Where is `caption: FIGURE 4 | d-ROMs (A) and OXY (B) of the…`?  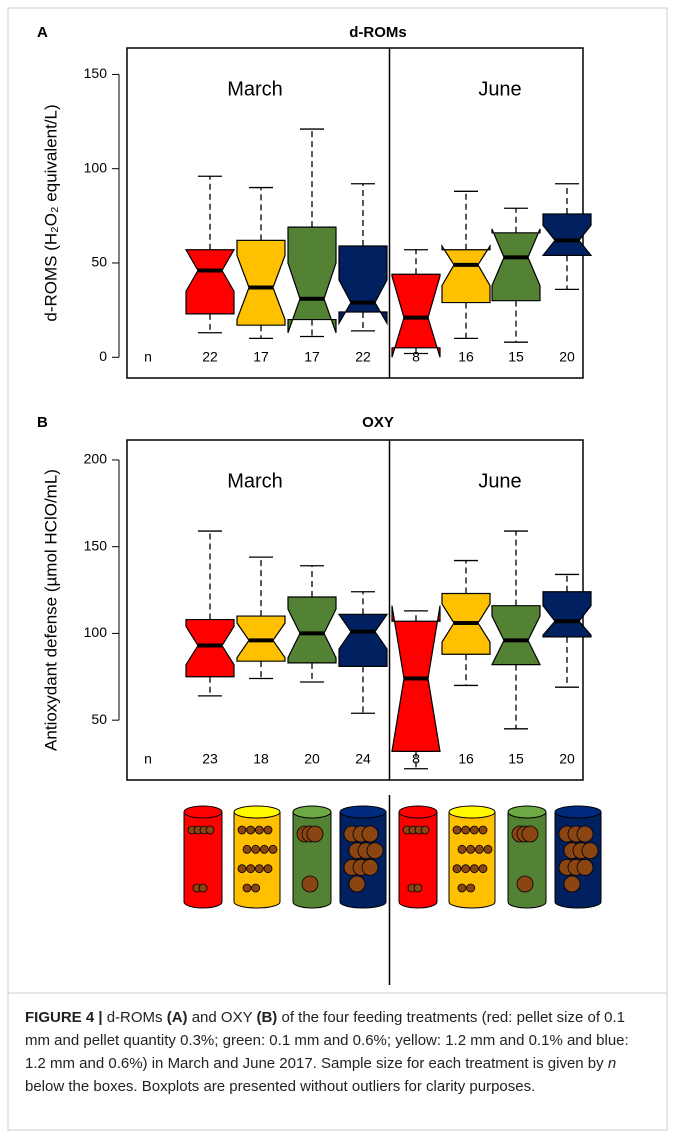
caption: FIGURE 4 | d-ROMs (A) and OXY (B) of the… is located at coordinates (337, 1052).